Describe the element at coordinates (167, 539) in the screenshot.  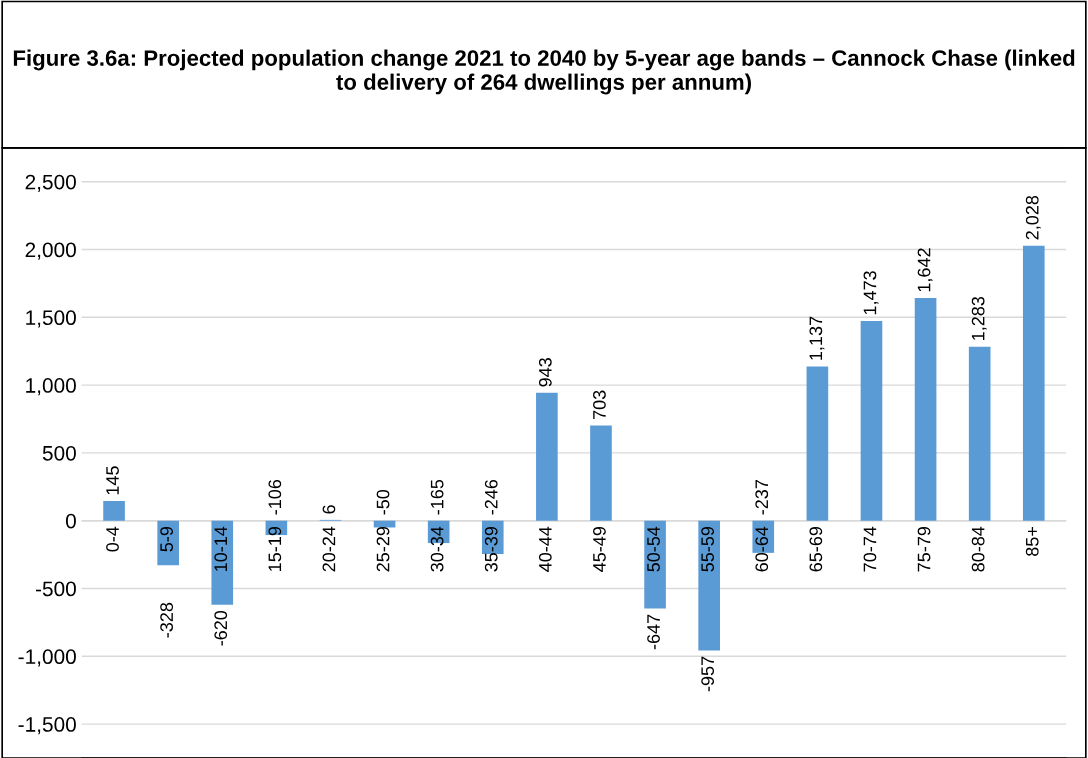
I see `x-tick-label: 5-9` at that location.